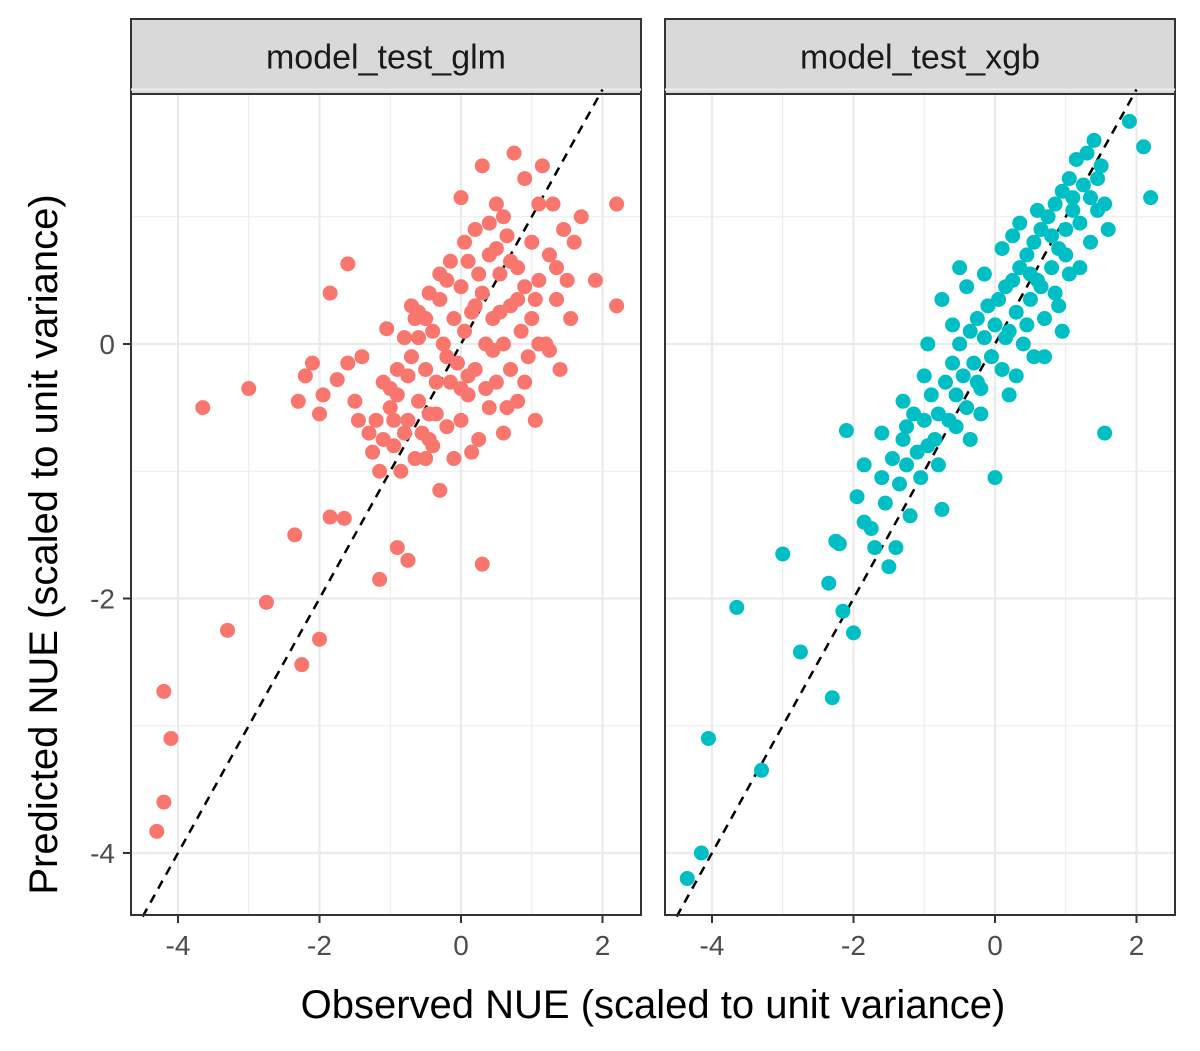 The image size is (1200, 1051). I want to click on y-tick-label: 0, so click(107, 344).